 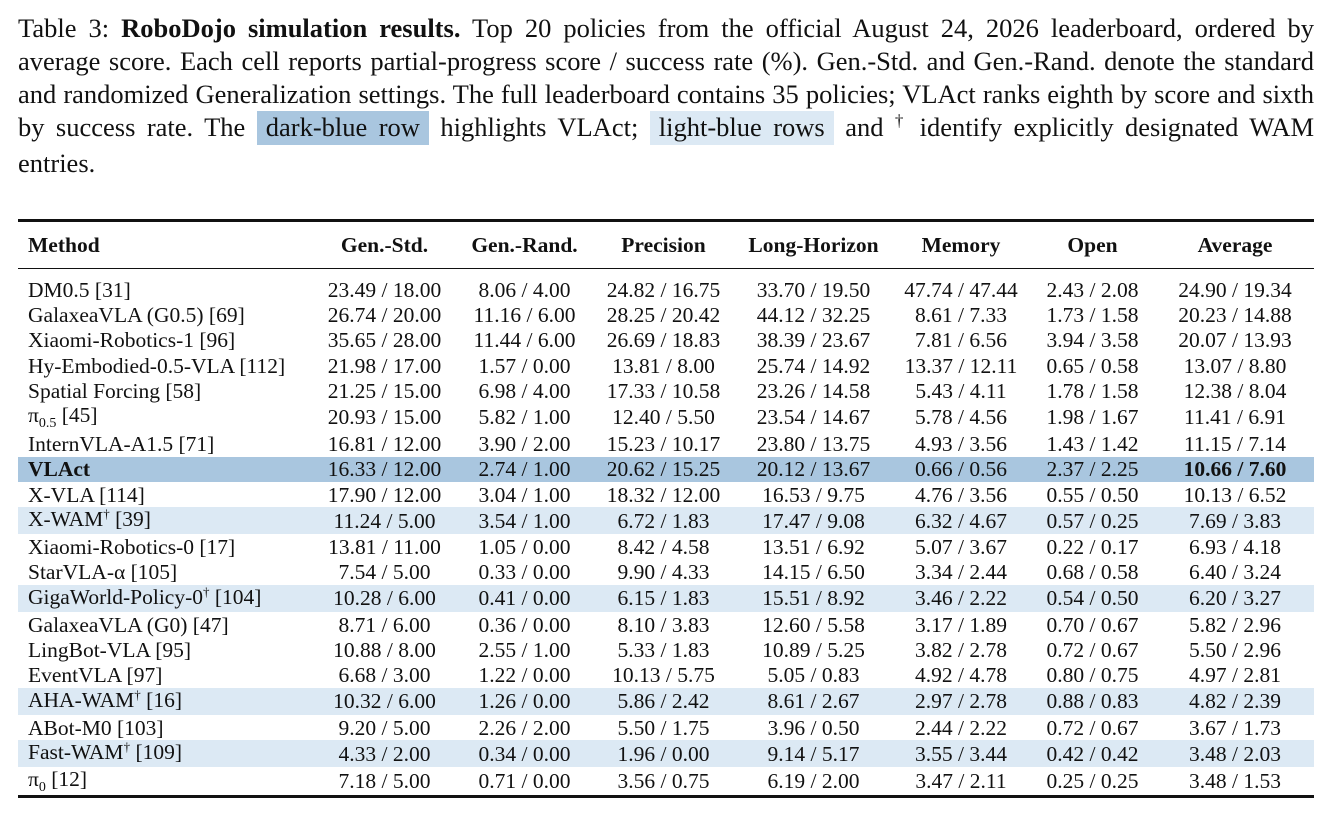 What do you see at coordinates (116, 314) in the screenshot?
I see `method-name: GalaxeaVLA (G0.5)` at bounding box center [116, 314].